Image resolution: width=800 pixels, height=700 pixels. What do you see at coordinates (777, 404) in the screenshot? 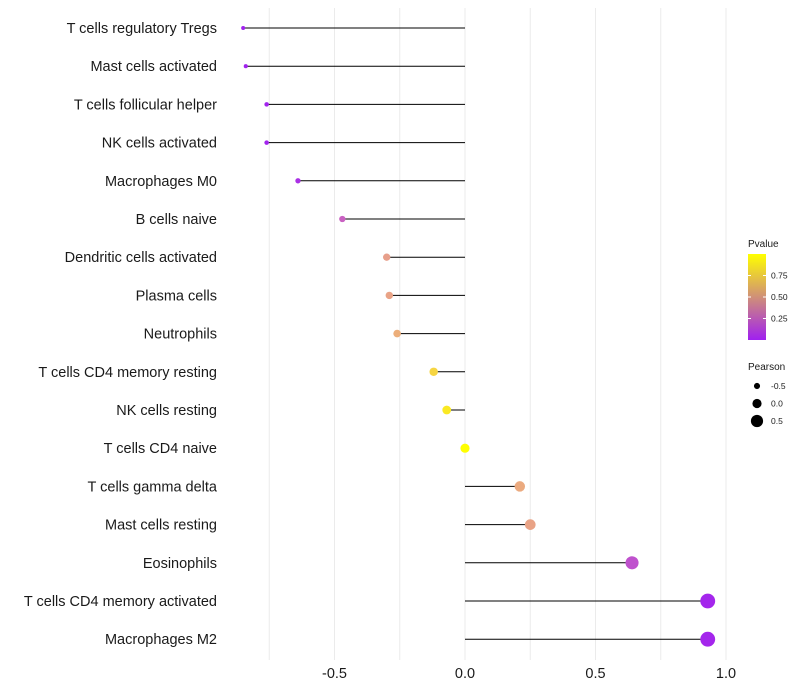
I see `size-key-label: 0.0` at bounding box center [777, 404].